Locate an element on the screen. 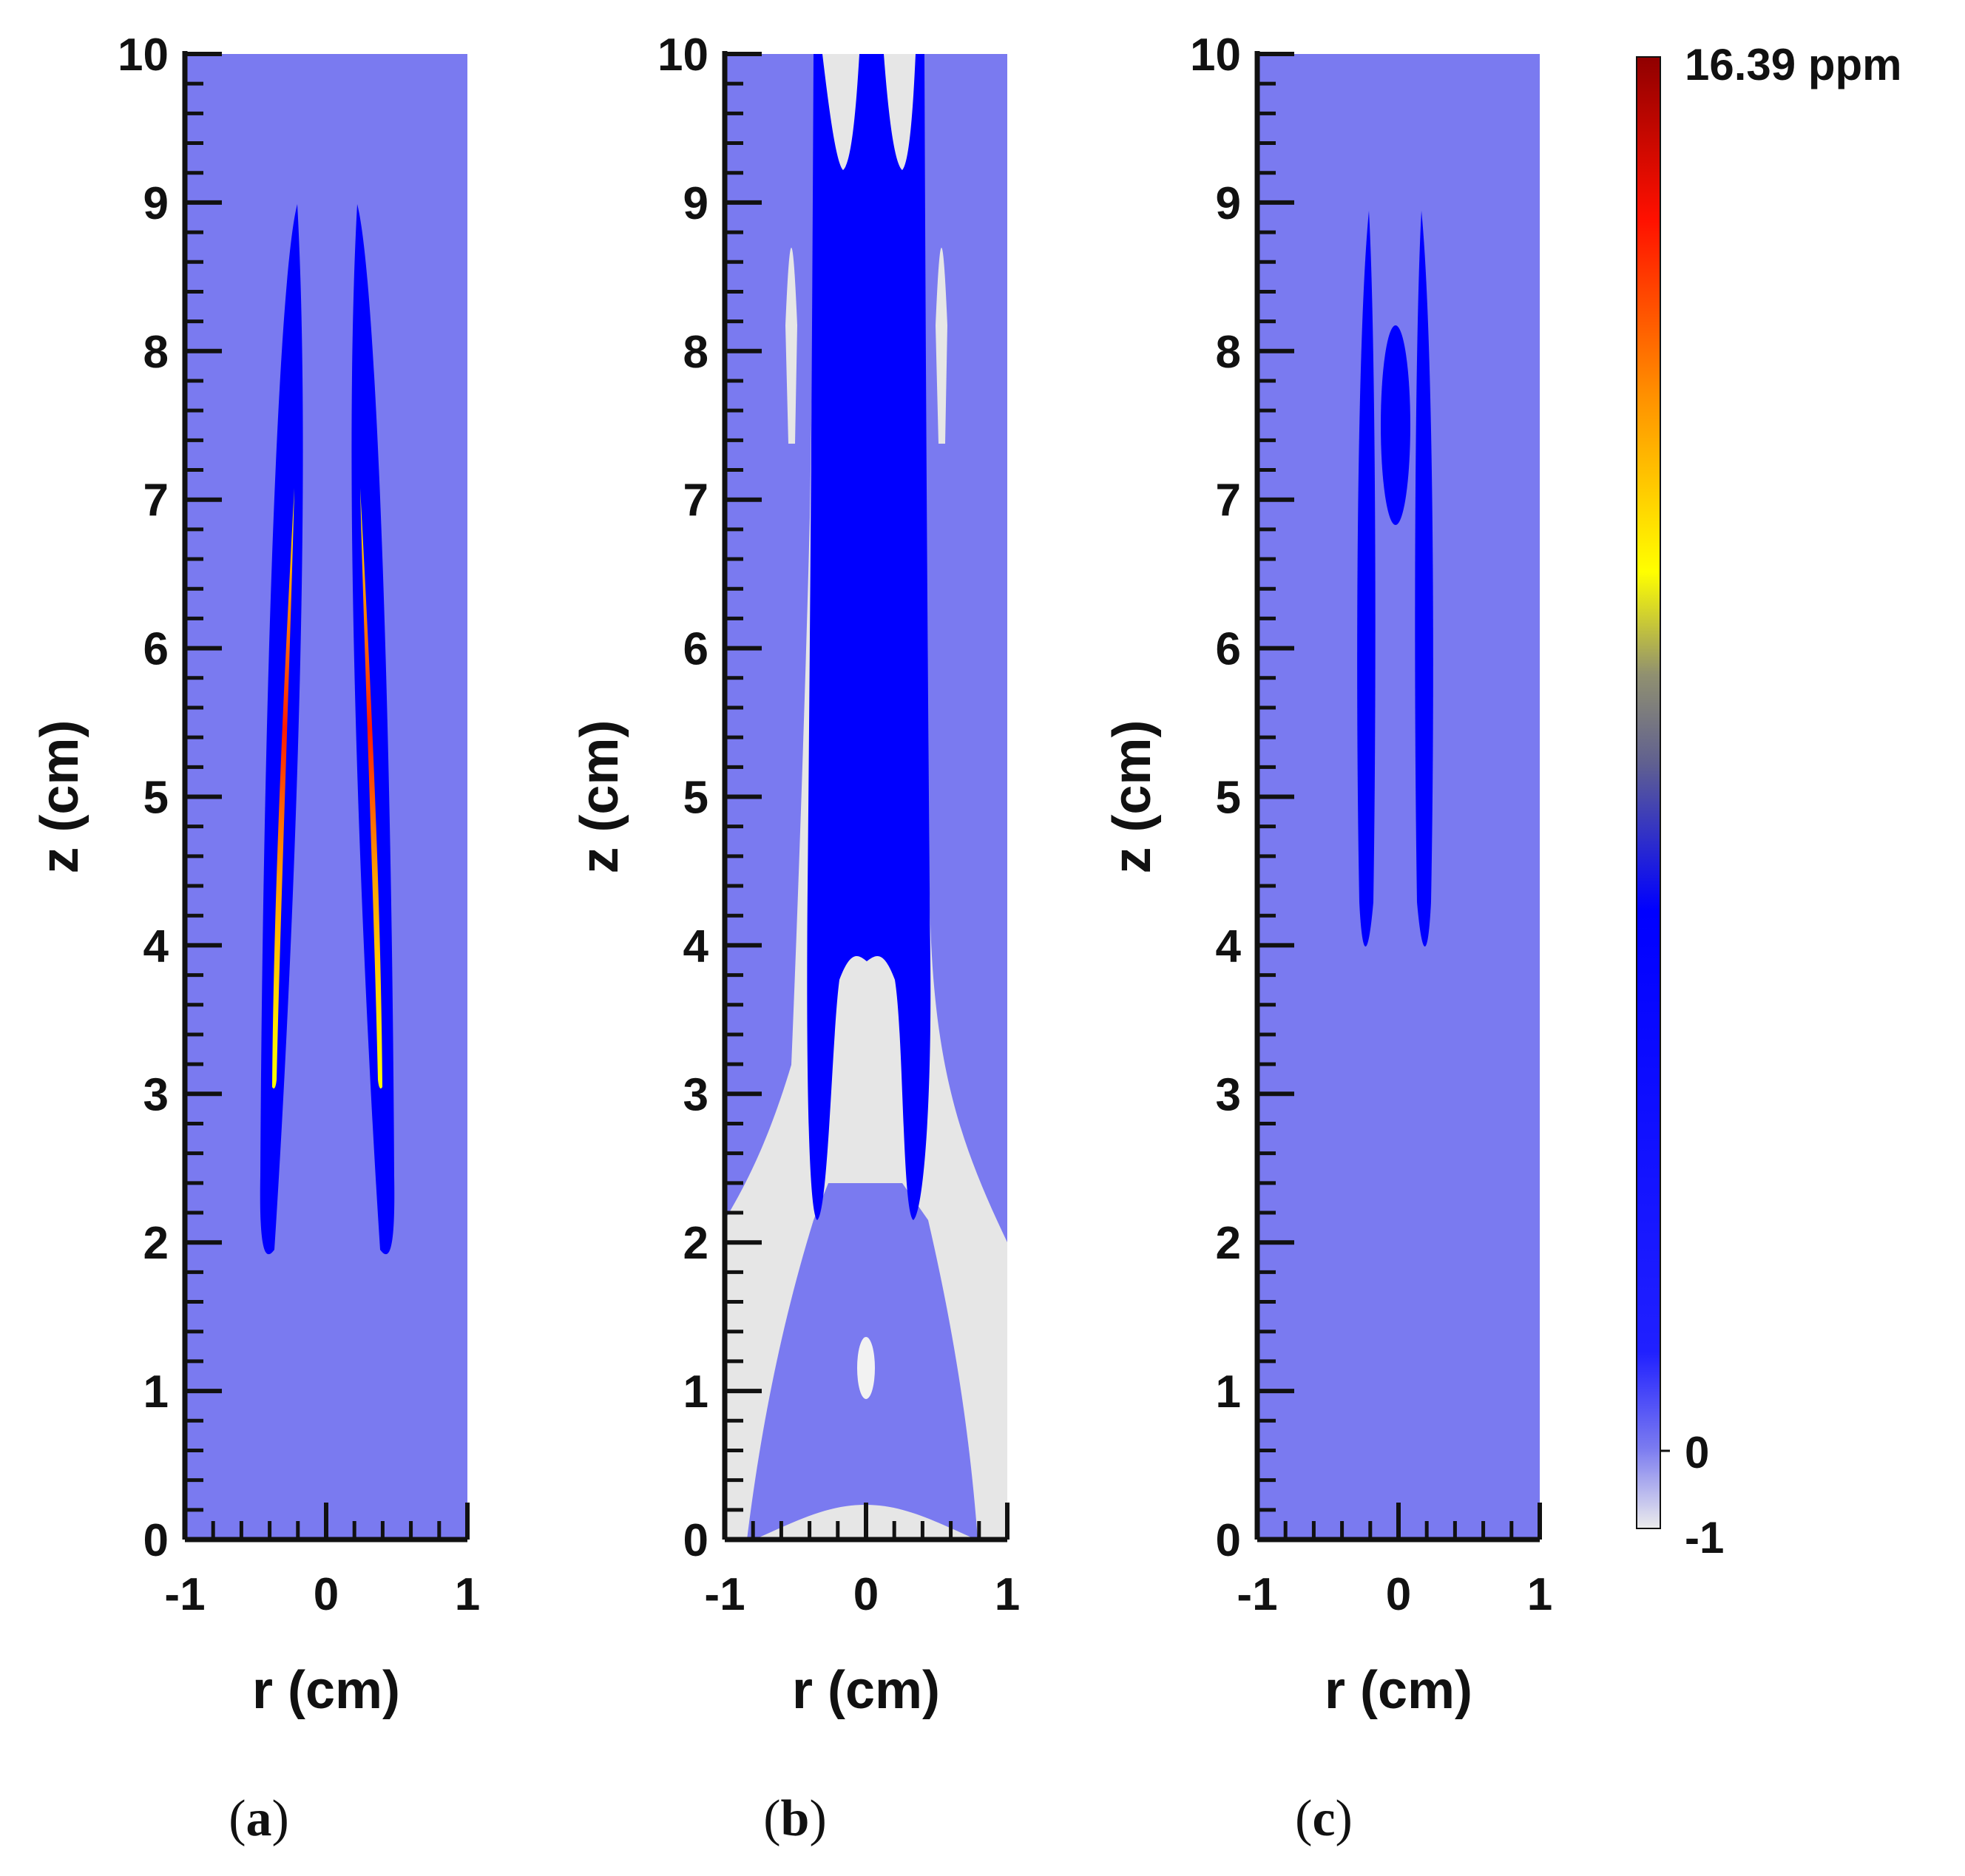 This screenshot has height=1876, width=1965. panel-c-x-tick-label: 0 is located at coordinates (1398, 1595).